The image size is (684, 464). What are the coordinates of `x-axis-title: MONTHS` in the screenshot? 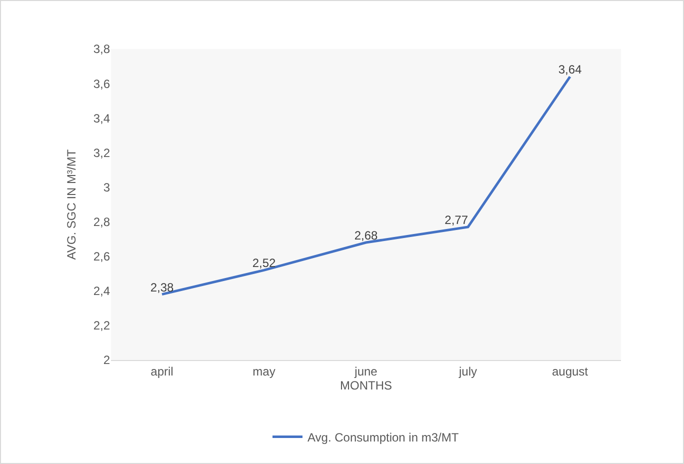 It's located at (366, 385).